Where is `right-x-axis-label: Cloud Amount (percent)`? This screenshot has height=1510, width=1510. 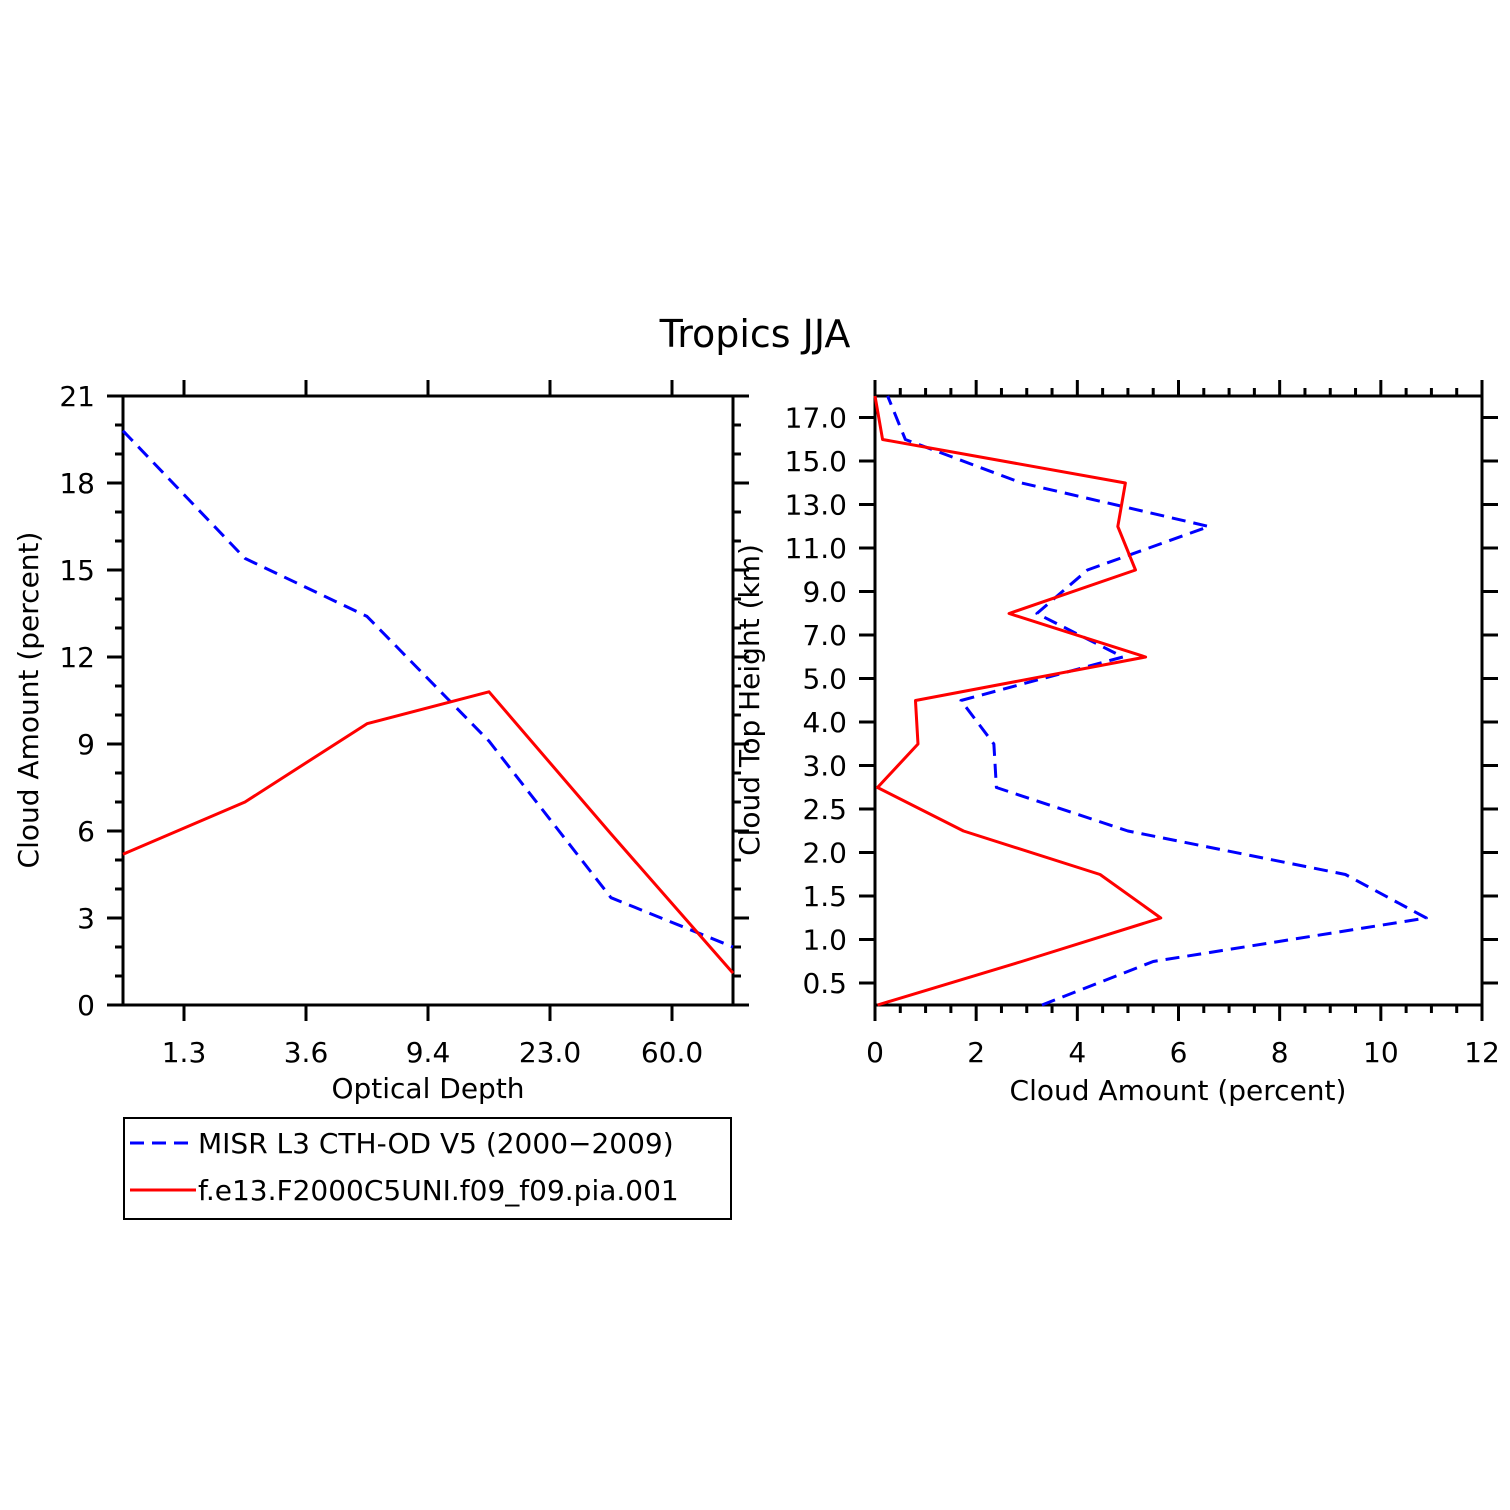
right-x-axis-label: Cloud Amount (percent) is located at coordinates (1178, 1090).